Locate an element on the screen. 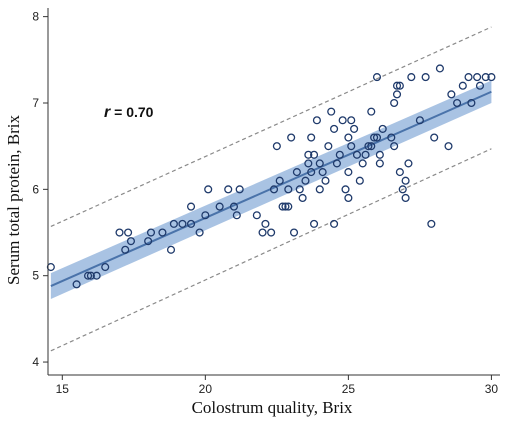 This screenshot has width=510, height=422. y-tick-label: 7 is located at coordinates (35, 103).